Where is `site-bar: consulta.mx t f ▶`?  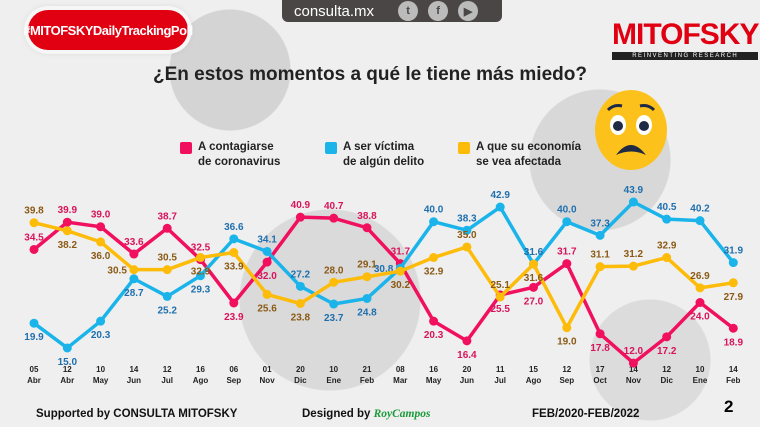 site-bar: consulta.mx t f ▶ is located at coordinates (392, 11).